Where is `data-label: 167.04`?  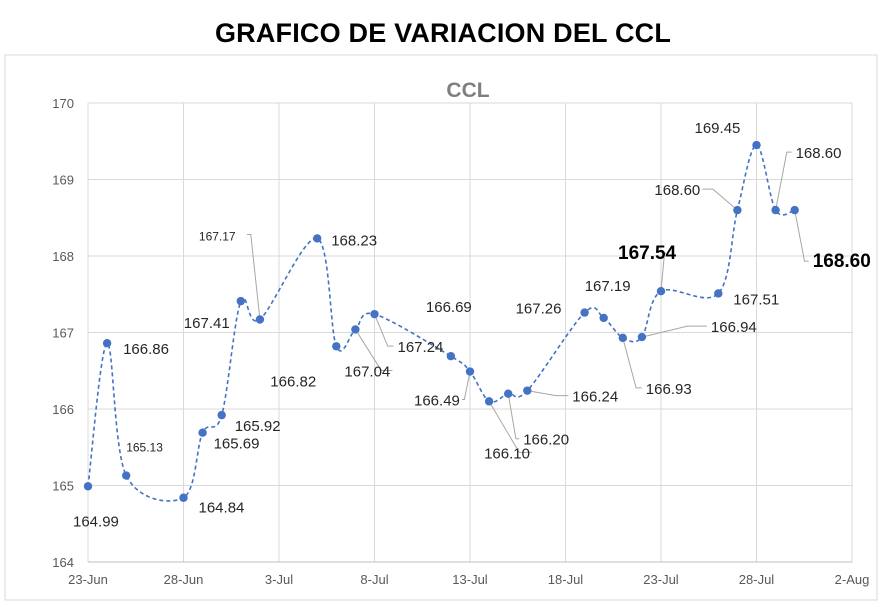
data-label: 167.04 is located at coordinates (367, 371).